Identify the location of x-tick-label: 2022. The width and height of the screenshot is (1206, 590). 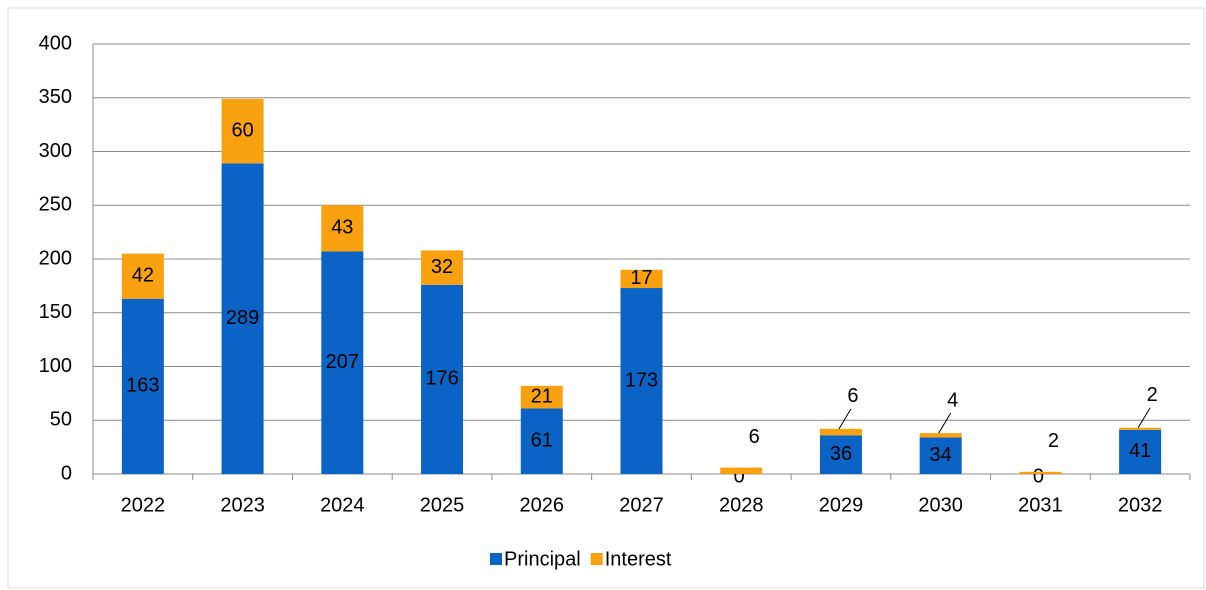
(143, 505).